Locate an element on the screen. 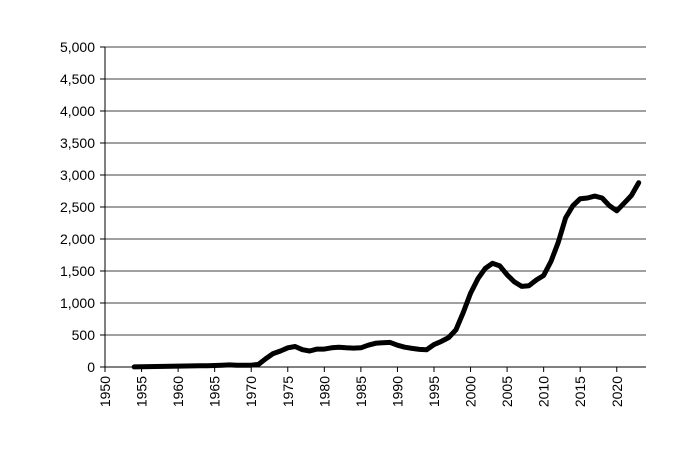 This screenshot has width=675, height=458. y-tick-label: 1,500 is located at coordinates (77, 271).